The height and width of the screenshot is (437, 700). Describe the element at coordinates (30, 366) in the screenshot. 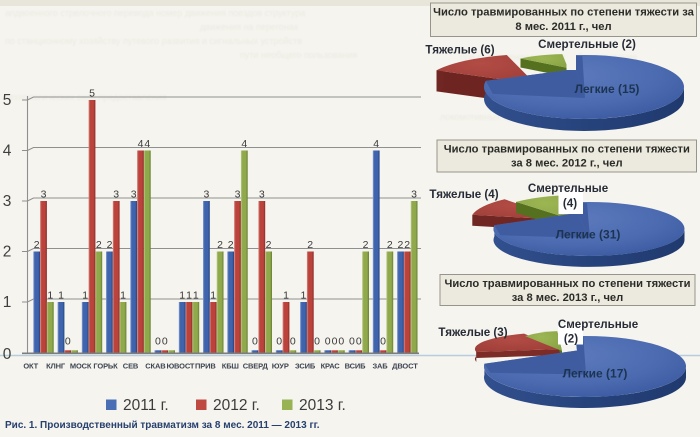

I see `svg-text: ОКТ` at that location.